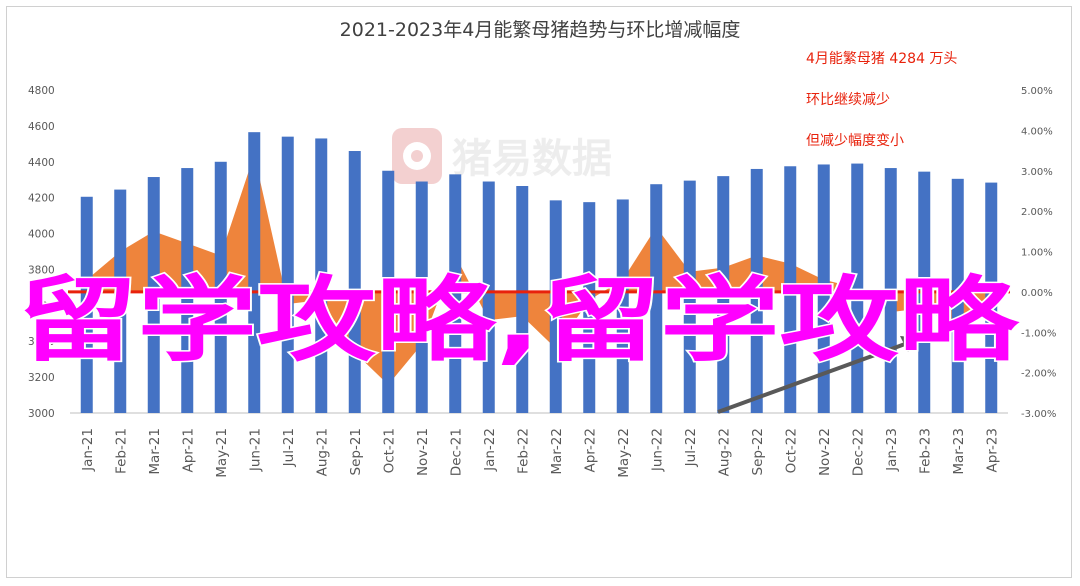 The height and width of the screenshot is (586, 1080). I want to click on right-tick-label: -3.00%, so click(1038, 414).